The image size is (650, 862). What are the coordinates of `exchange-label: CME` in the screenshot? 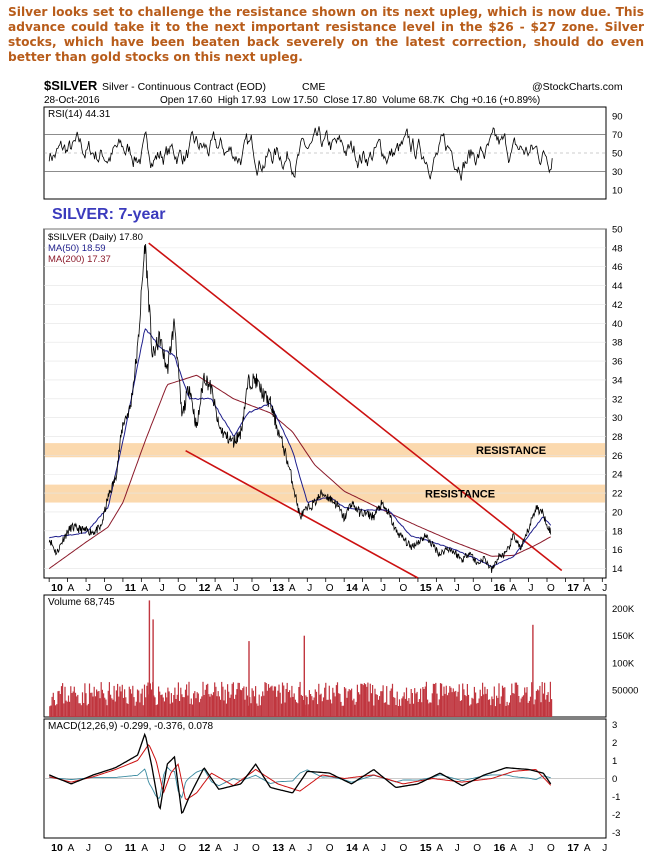 It's located at (313, 87).